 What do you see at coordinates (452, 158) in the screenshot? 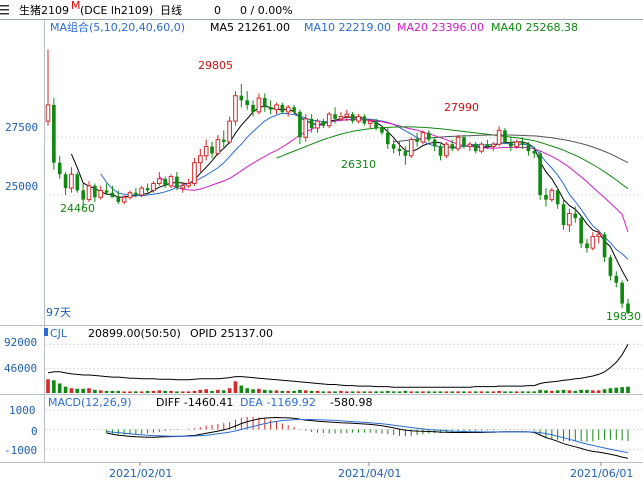
I see `ma40-line` at bounding box center [452, 158].